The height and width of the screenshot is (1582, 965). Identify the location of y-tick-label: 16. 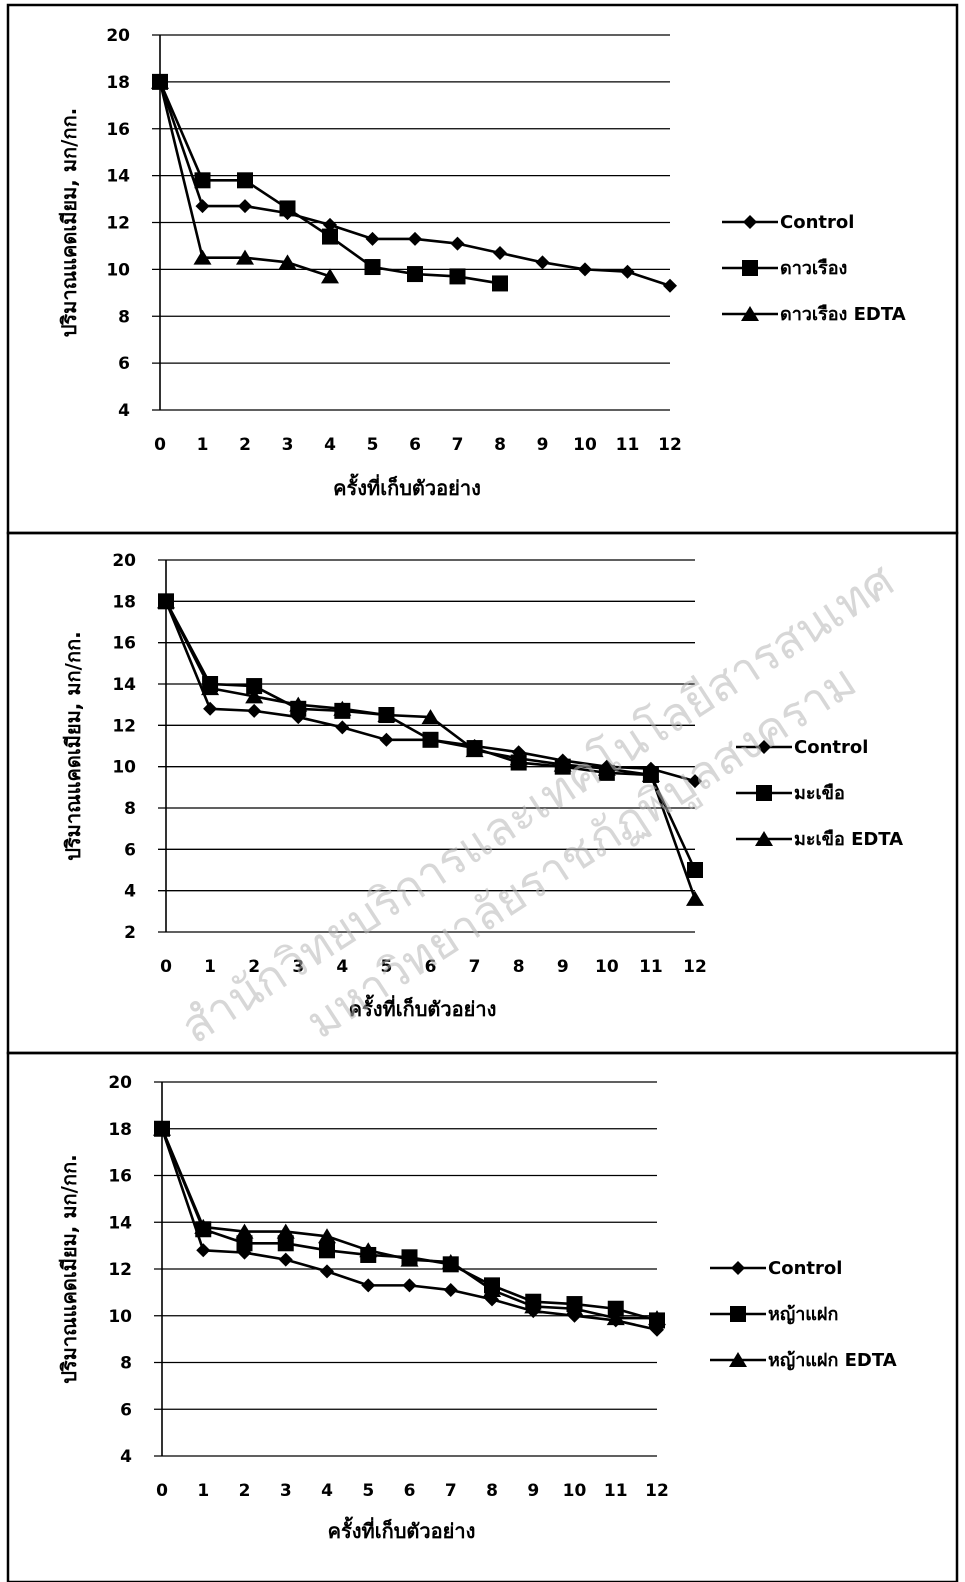
(120, 1177).